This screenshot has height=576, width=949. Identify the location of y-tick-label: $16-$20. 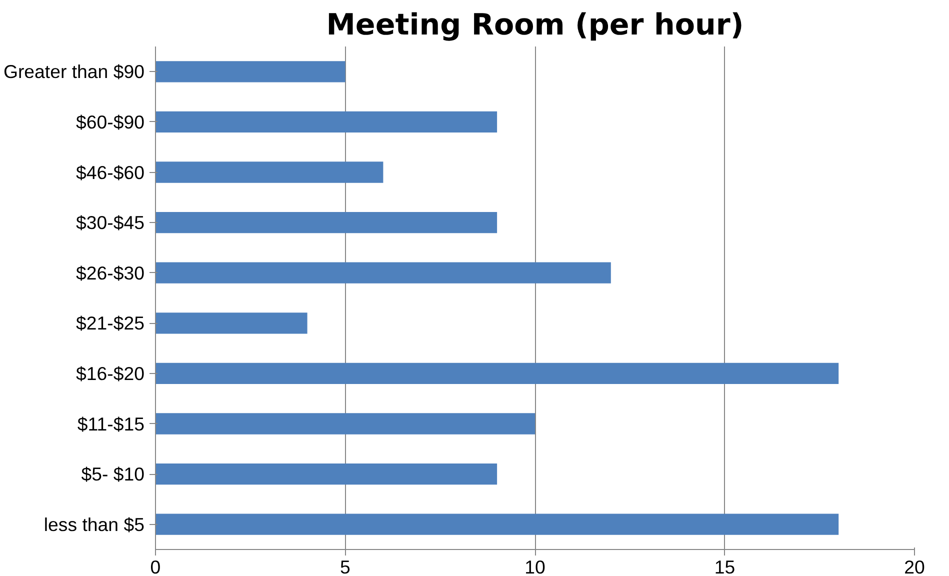
(110, 373).